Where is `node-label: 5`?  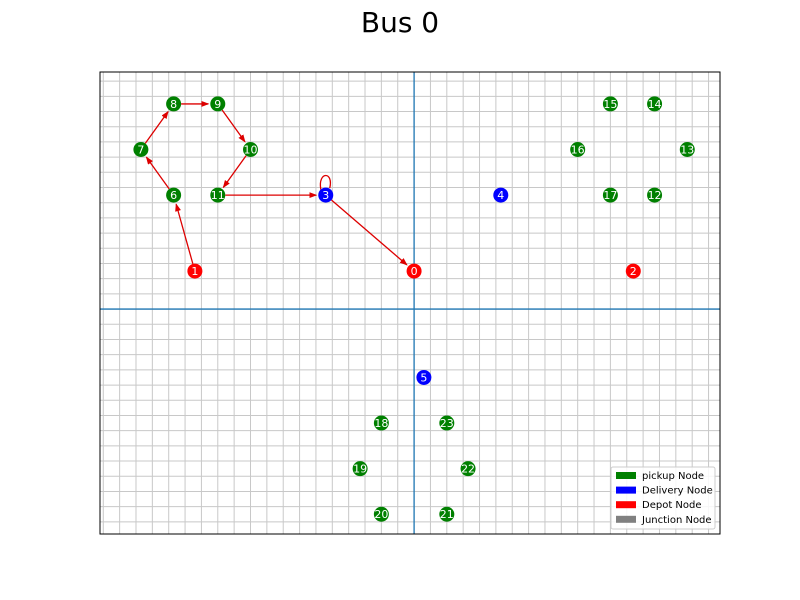 node-label: 5 is located at coordinates (423, 377).